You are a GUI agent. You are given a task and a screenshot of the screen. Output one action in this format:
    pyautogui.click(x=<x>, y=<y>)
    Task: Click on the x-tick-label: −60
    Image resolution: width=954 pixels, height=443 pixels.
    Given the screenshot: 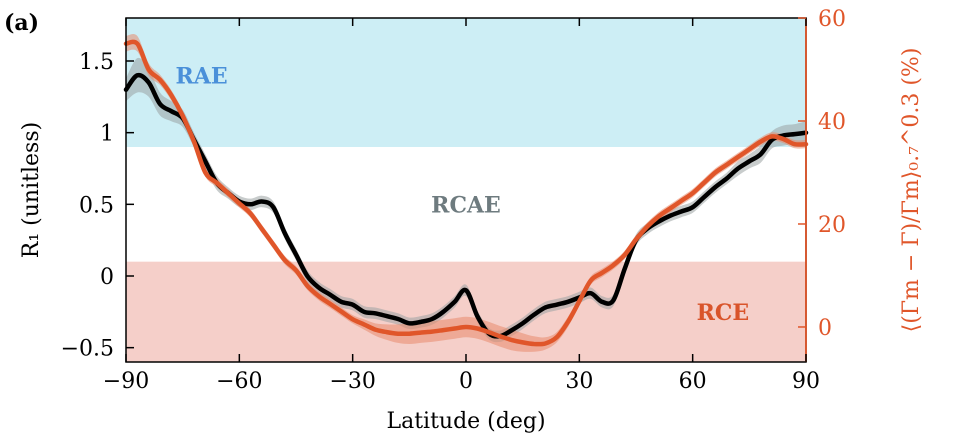 What is the action you would take?
    pyautogui.click(x=239, y=381)
    